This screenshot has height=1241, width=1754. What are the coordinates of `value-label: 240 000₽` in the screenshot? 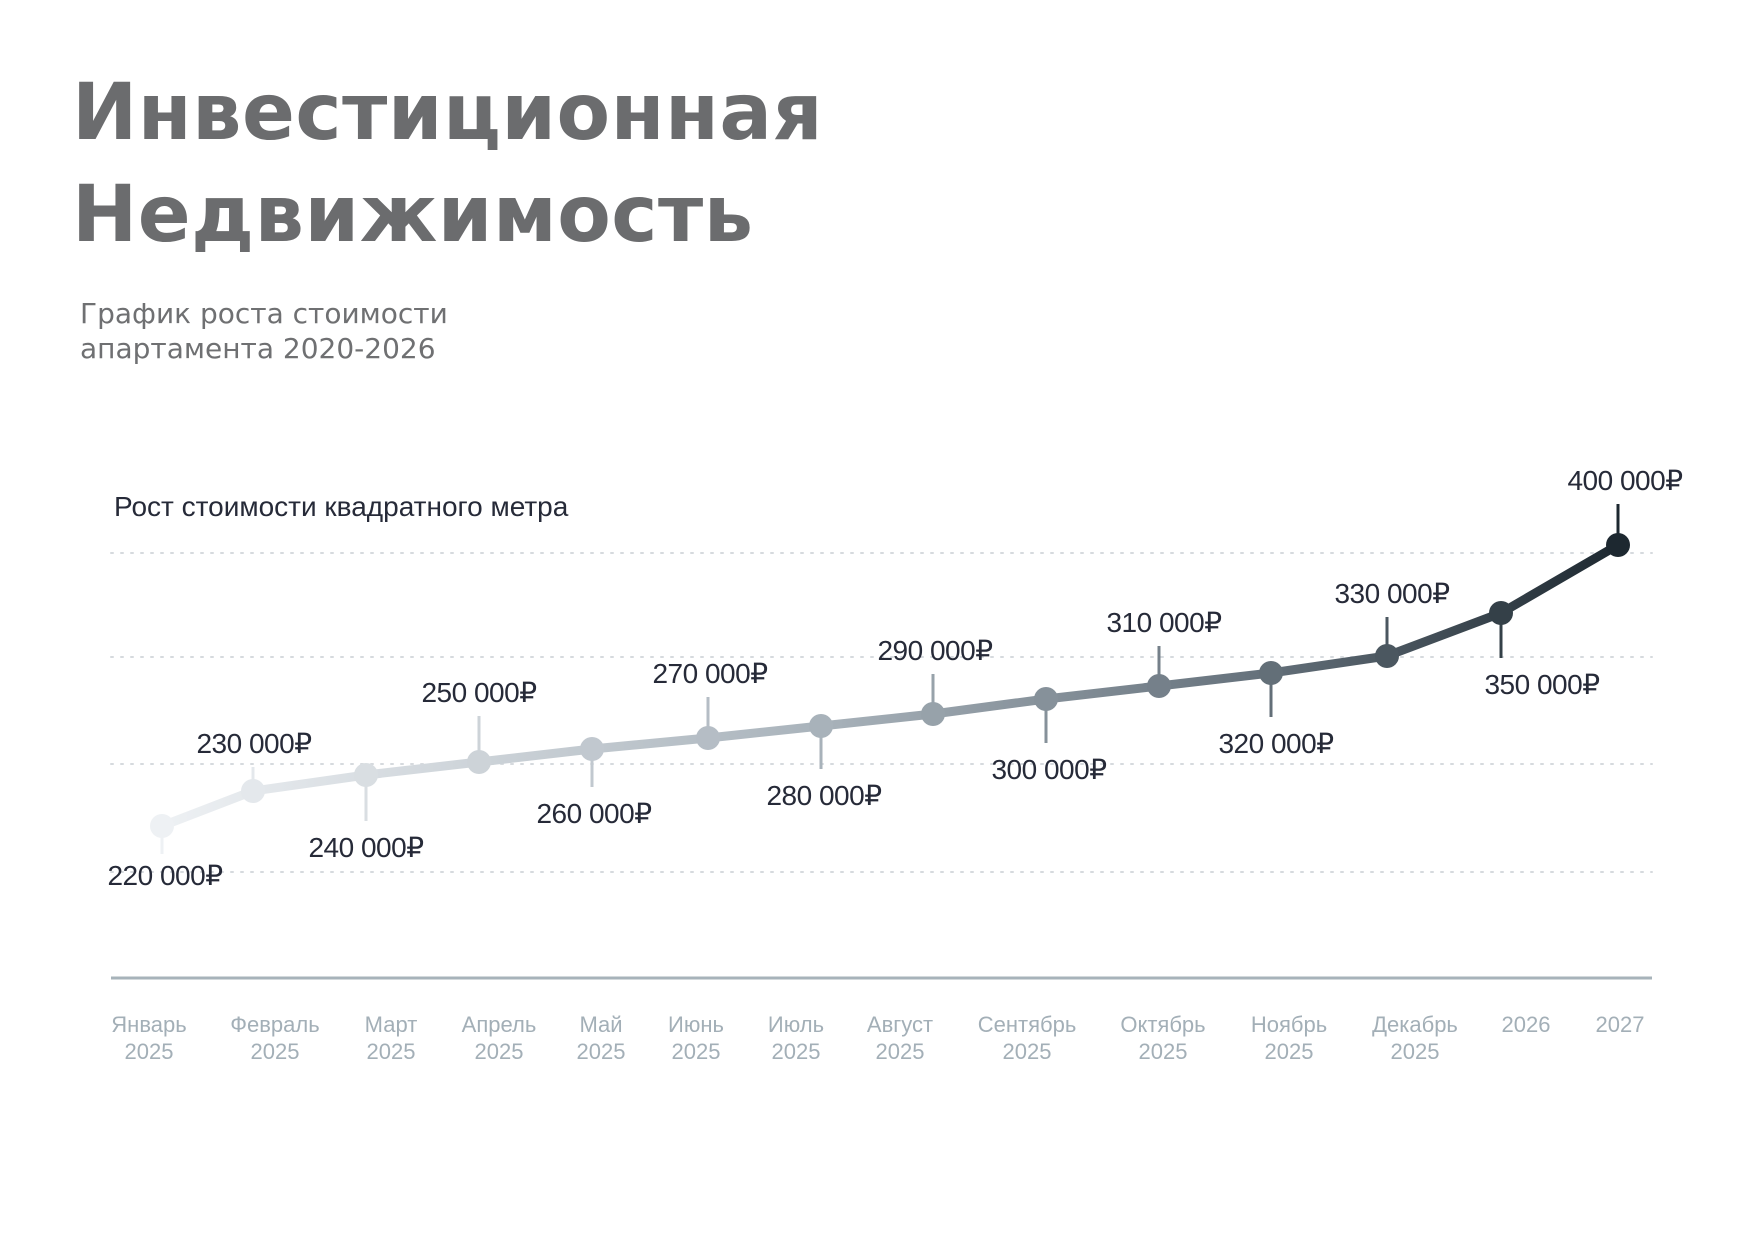 It's located at (365, 847).